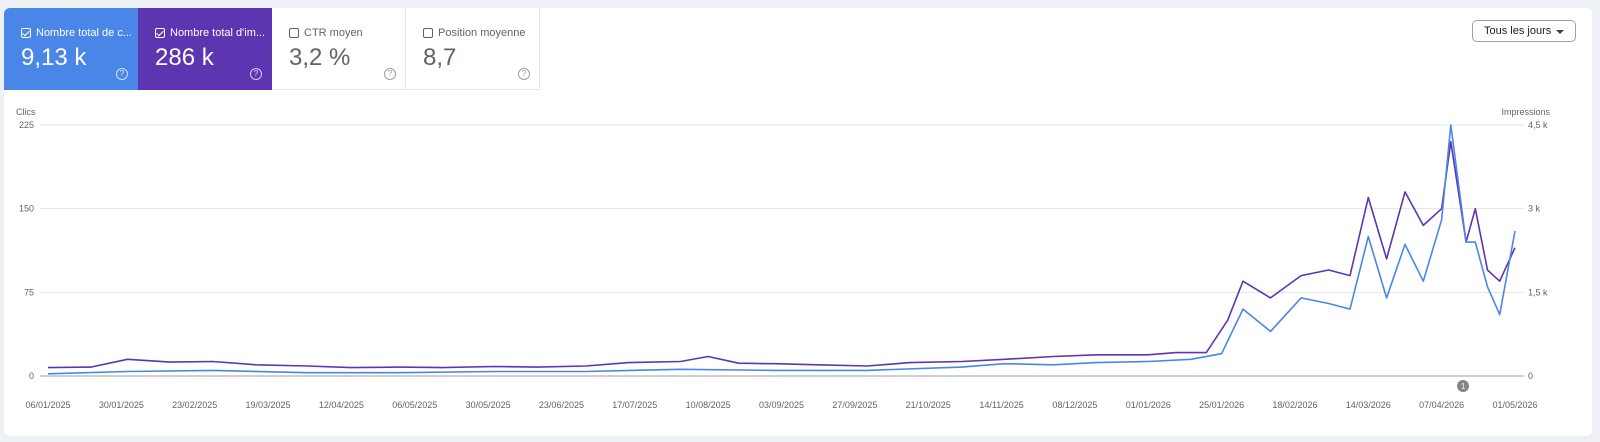  I want to click on metric-value: 8,7, so click(440, 57).